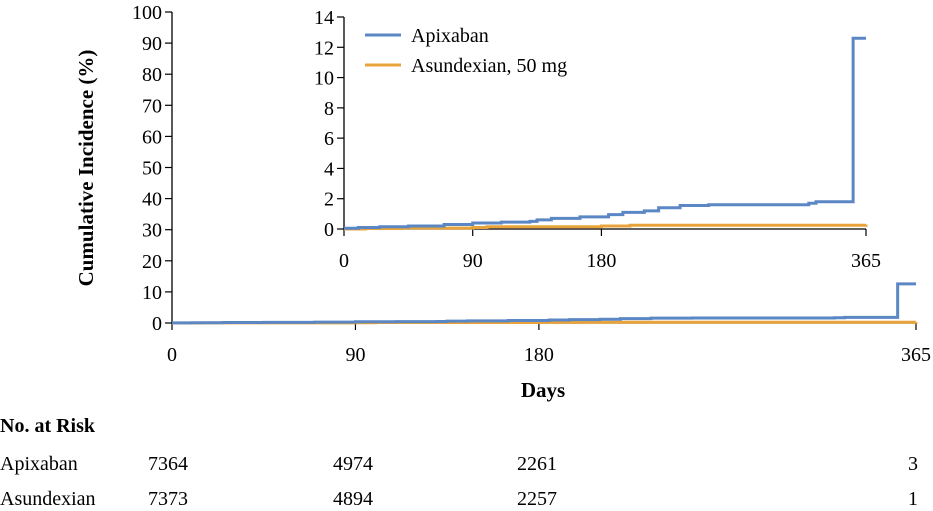  I want to click on risk-value: 4894, so click(353, 499).